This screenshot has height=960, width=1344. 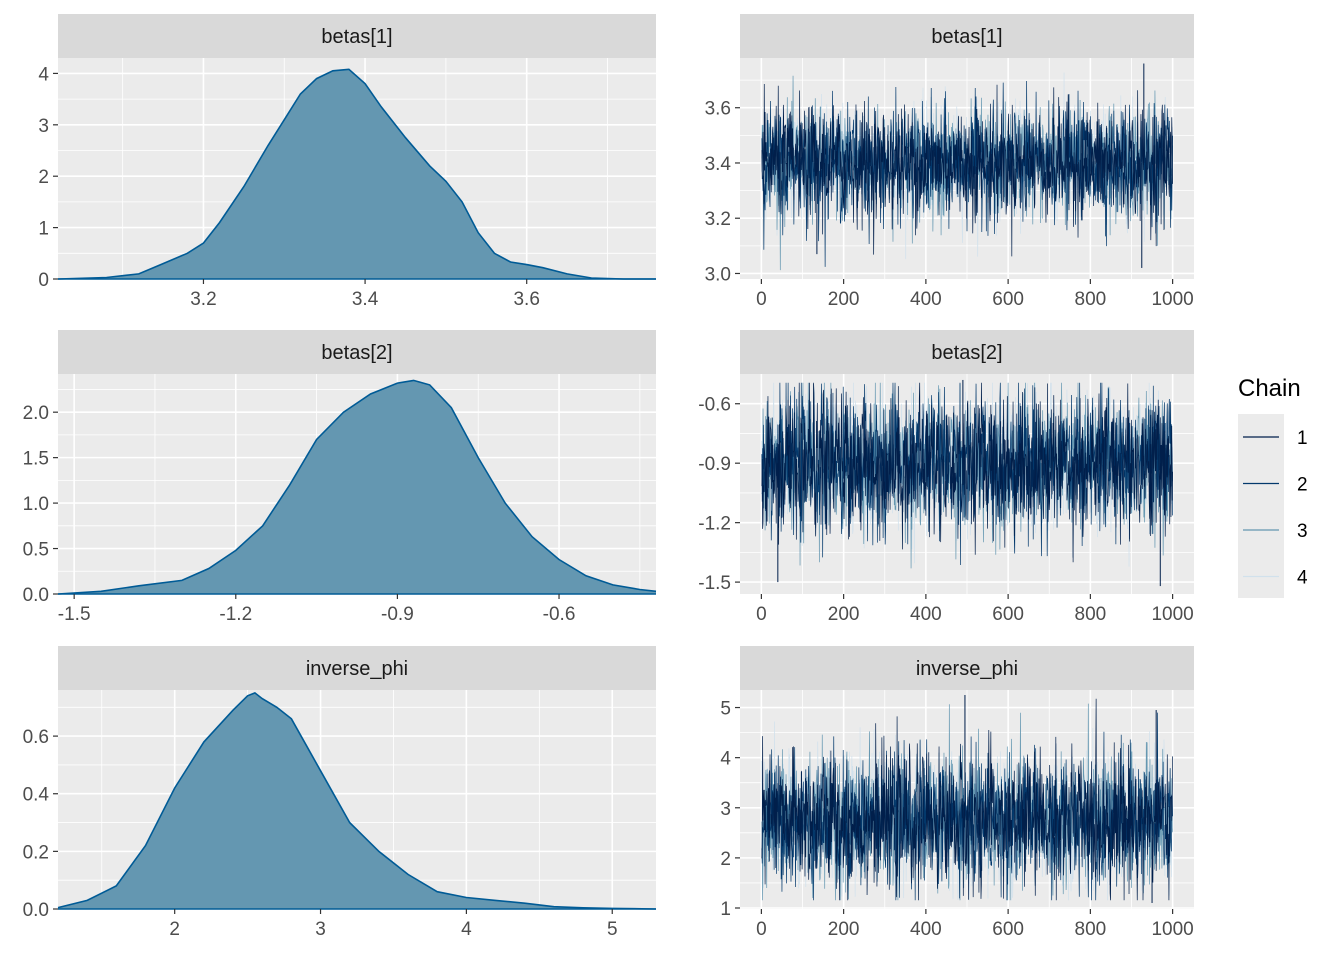 I want to click on x-tick-label: 4, so click(x=466, y=929).